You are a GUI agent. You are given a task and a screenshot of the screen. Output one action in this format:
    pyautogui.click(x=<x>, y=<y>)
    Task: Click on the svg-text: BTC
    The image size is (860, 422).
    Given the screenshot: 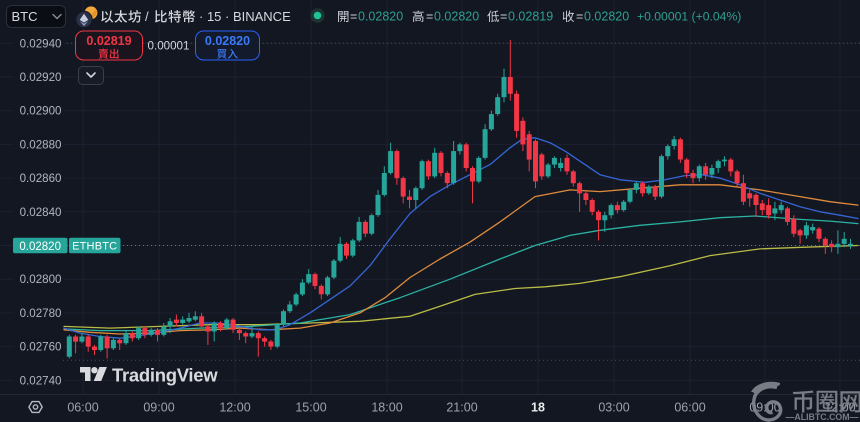 What is the action you would take?
    pyautogui.click(x=25, y=16)
    